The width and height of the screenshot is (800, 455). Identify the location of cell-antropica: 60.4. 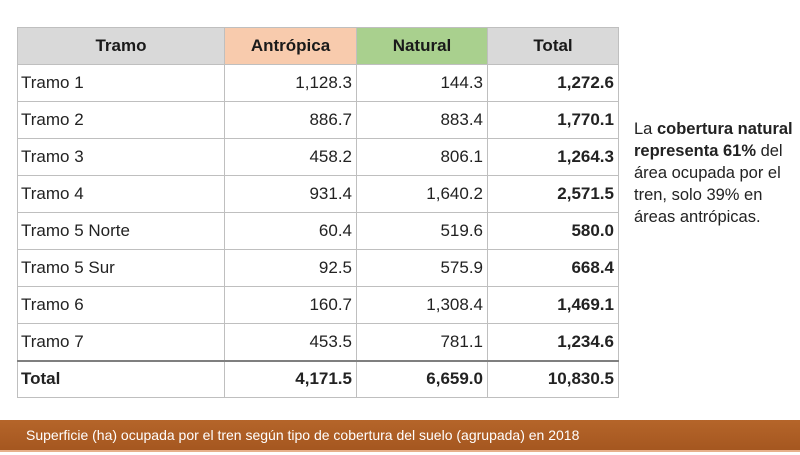
(290, 231).